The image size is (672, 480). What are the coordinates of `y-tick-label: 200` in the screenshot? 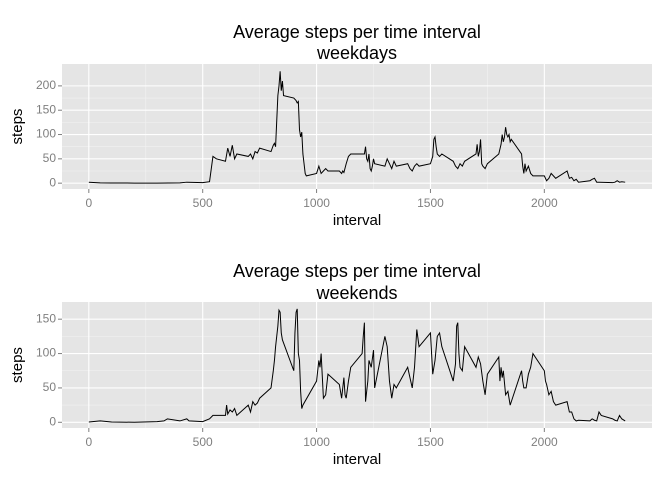 It's located at (46, 85).